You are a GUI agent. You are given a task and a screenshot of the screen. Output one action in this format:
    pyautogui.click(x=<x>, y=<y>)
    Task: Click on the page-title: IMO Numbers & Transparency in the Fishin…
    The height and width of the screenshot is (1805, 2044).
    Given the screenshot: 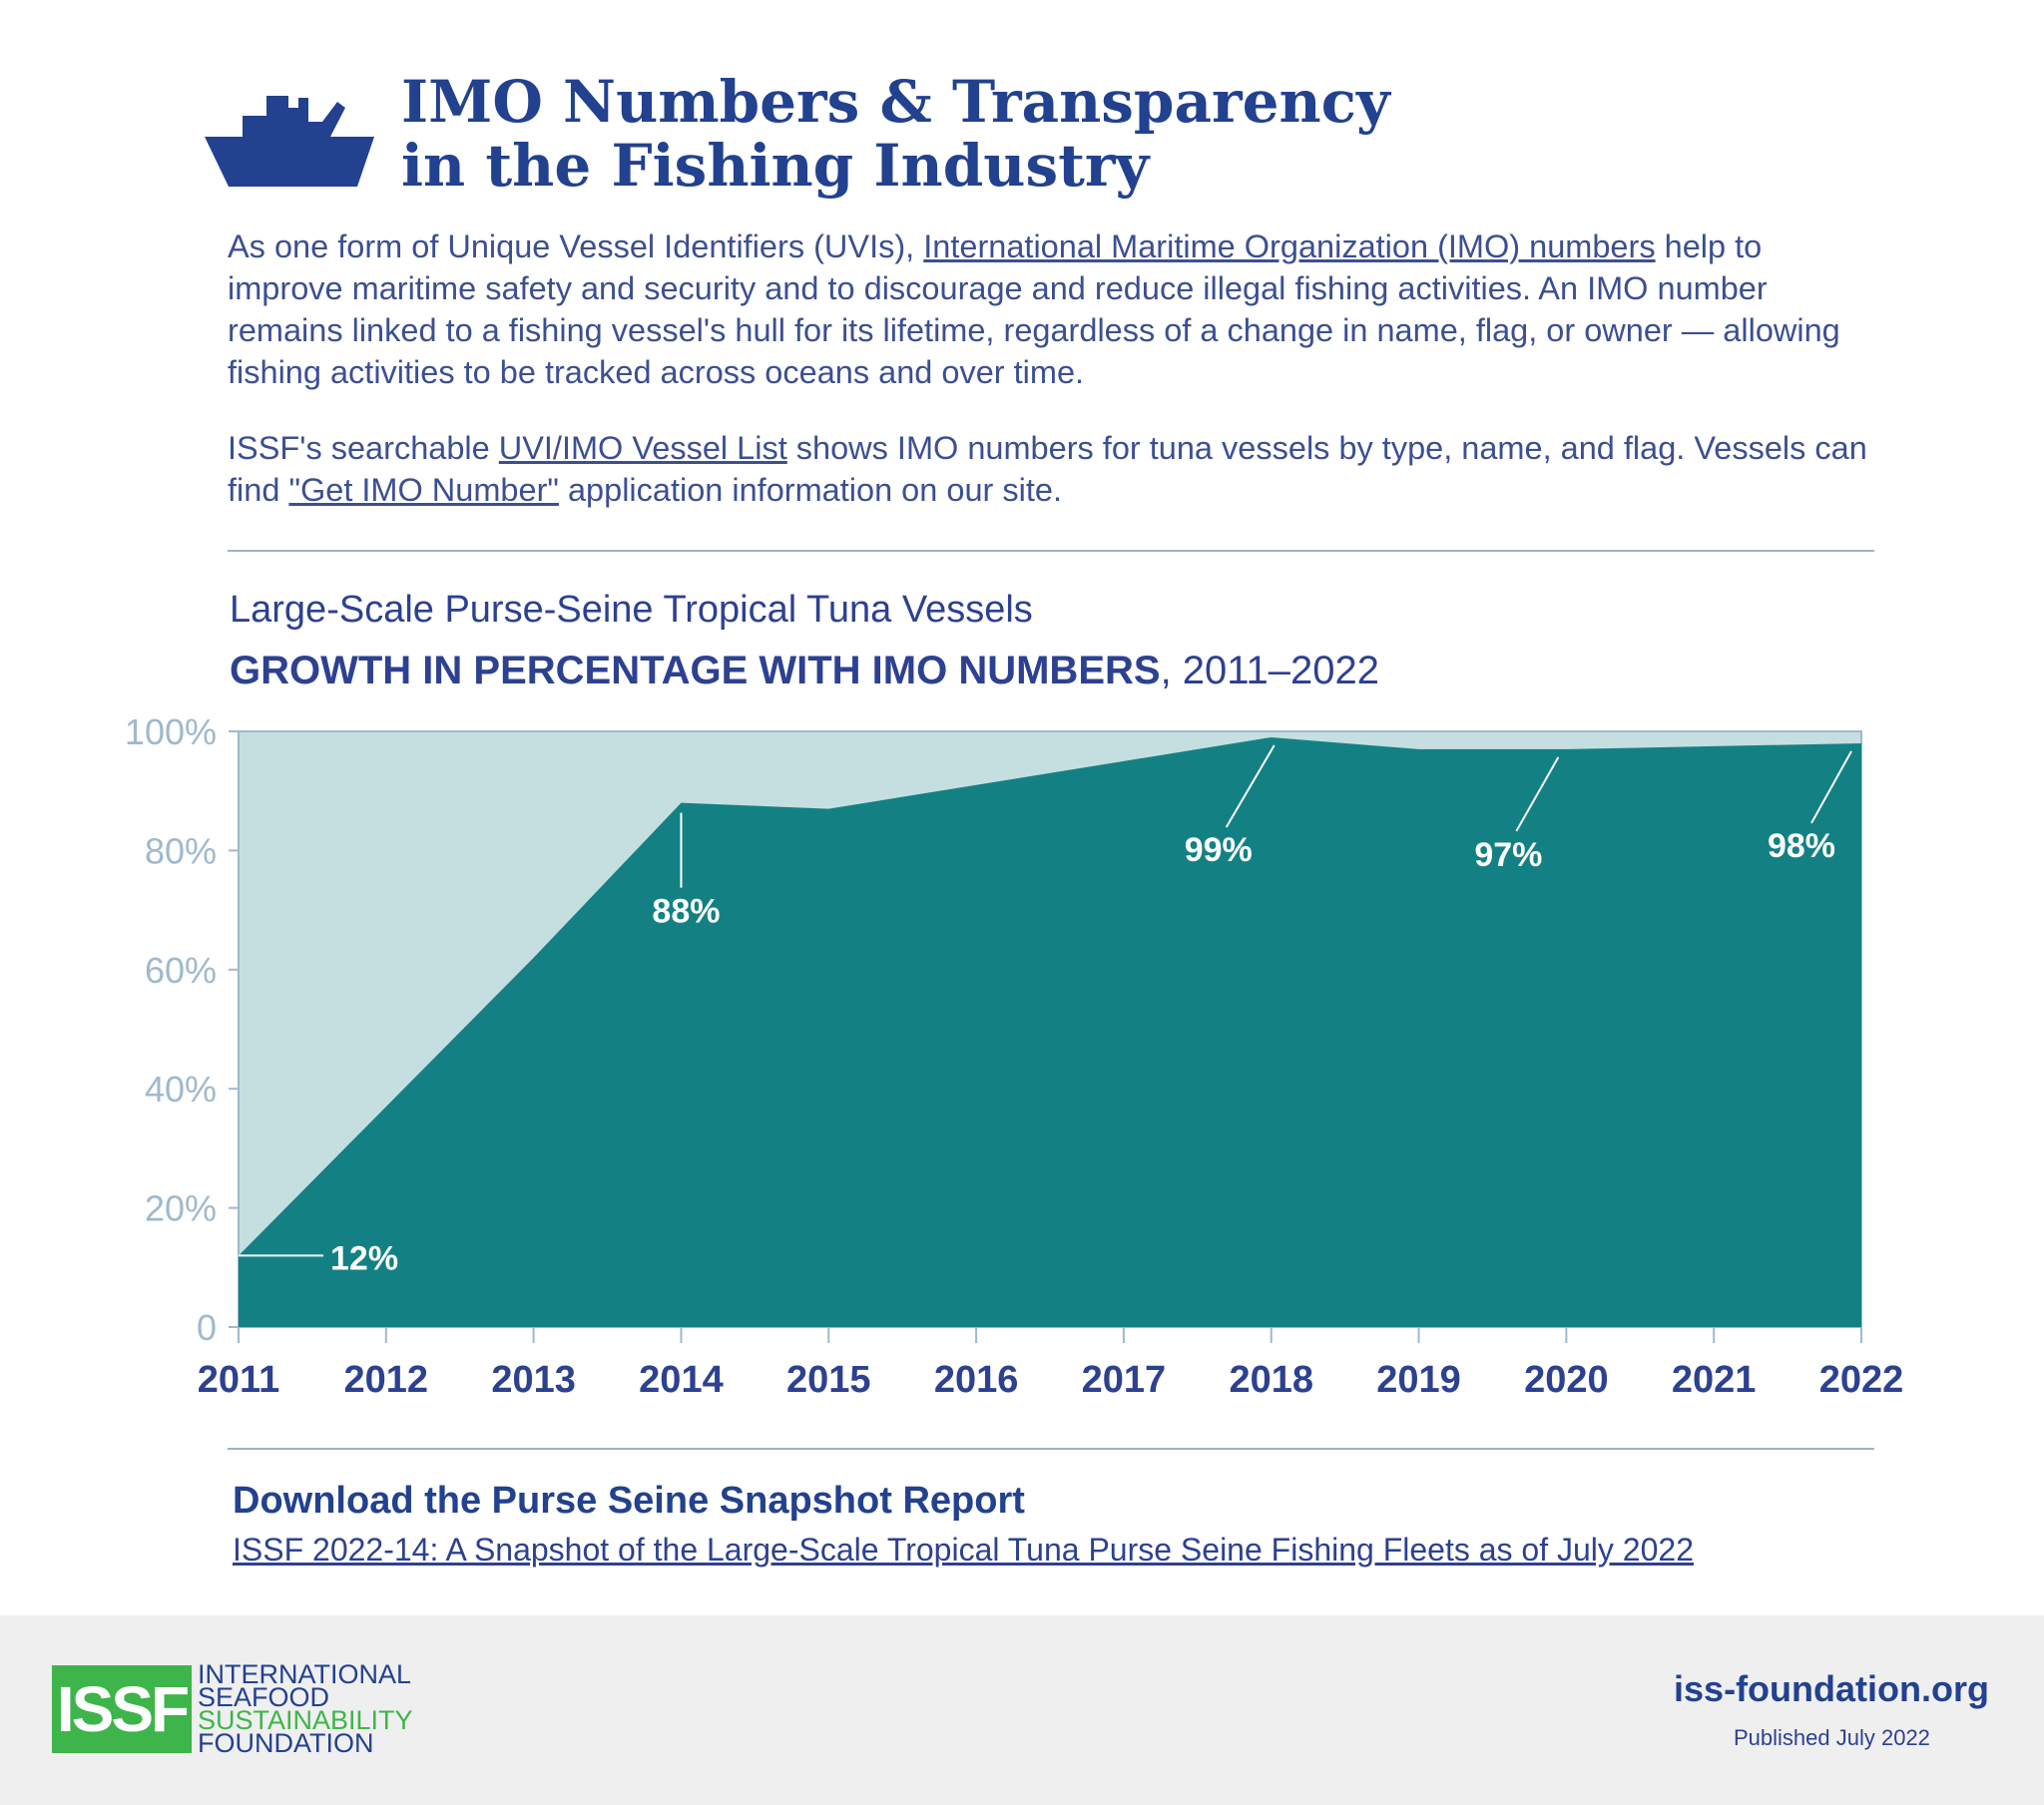 What is the action you would take?
    pyautogui.click(x=895, y=134)
    